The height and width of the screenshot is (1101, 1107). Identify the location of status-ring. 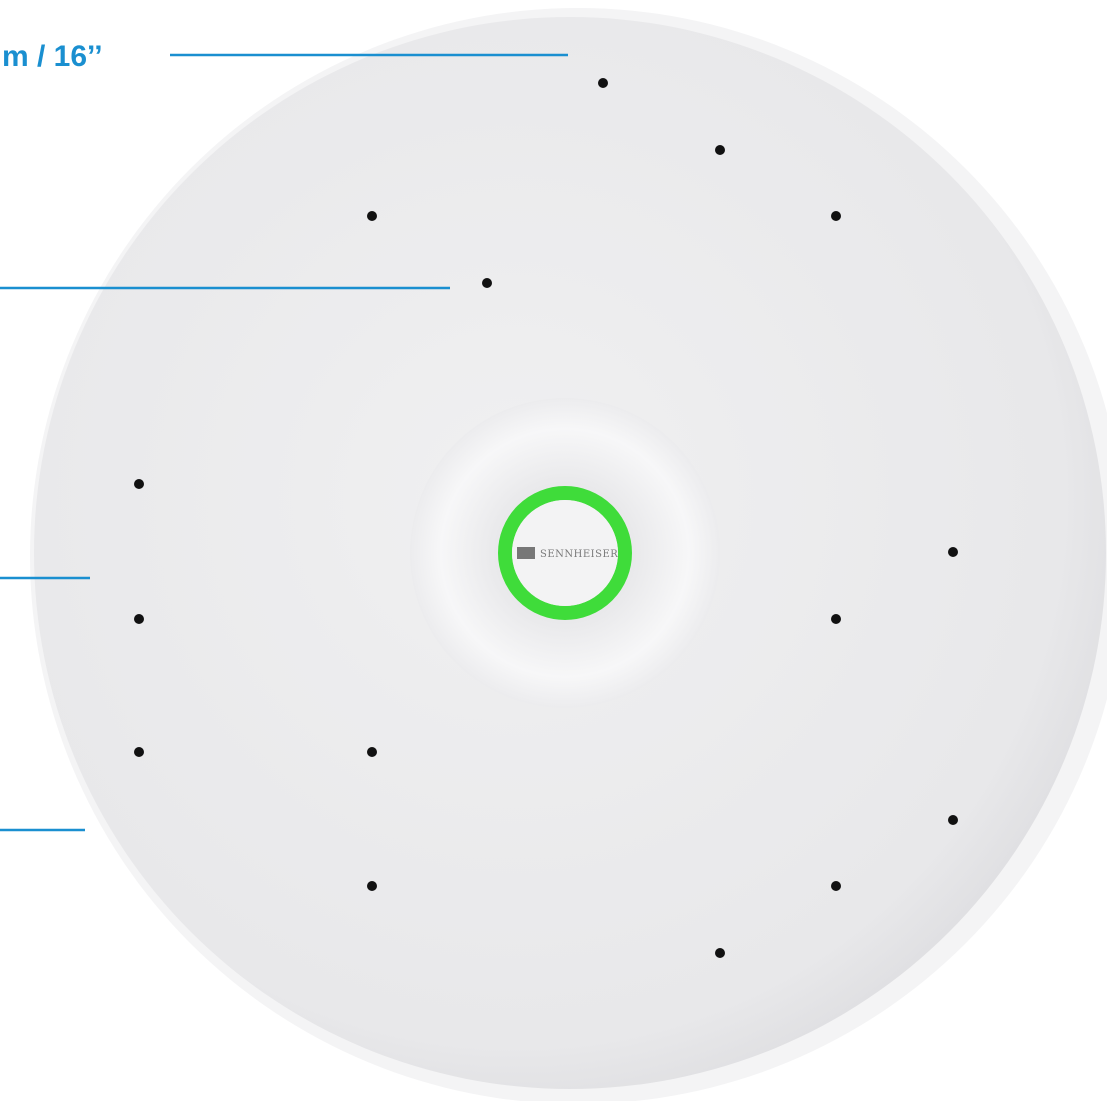
(565, 553).